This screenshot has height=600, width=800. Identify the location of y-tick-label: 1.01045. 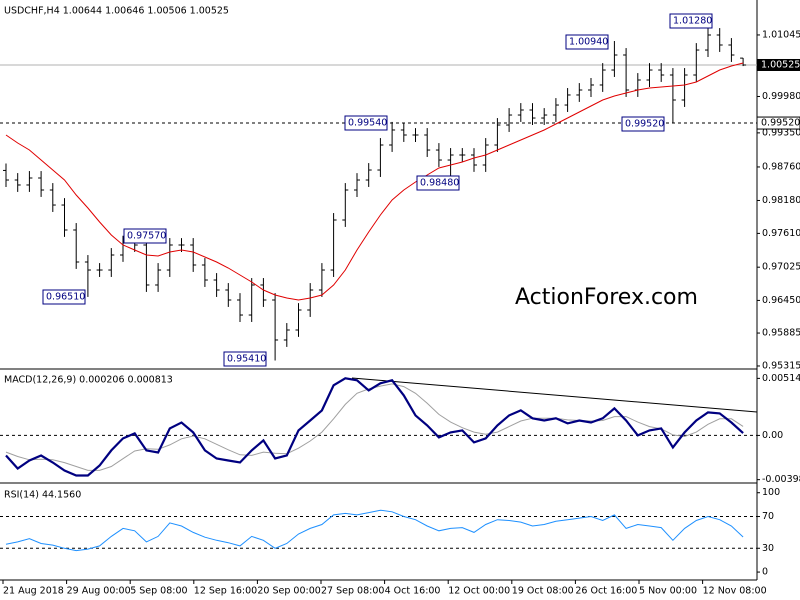
(781, 34).